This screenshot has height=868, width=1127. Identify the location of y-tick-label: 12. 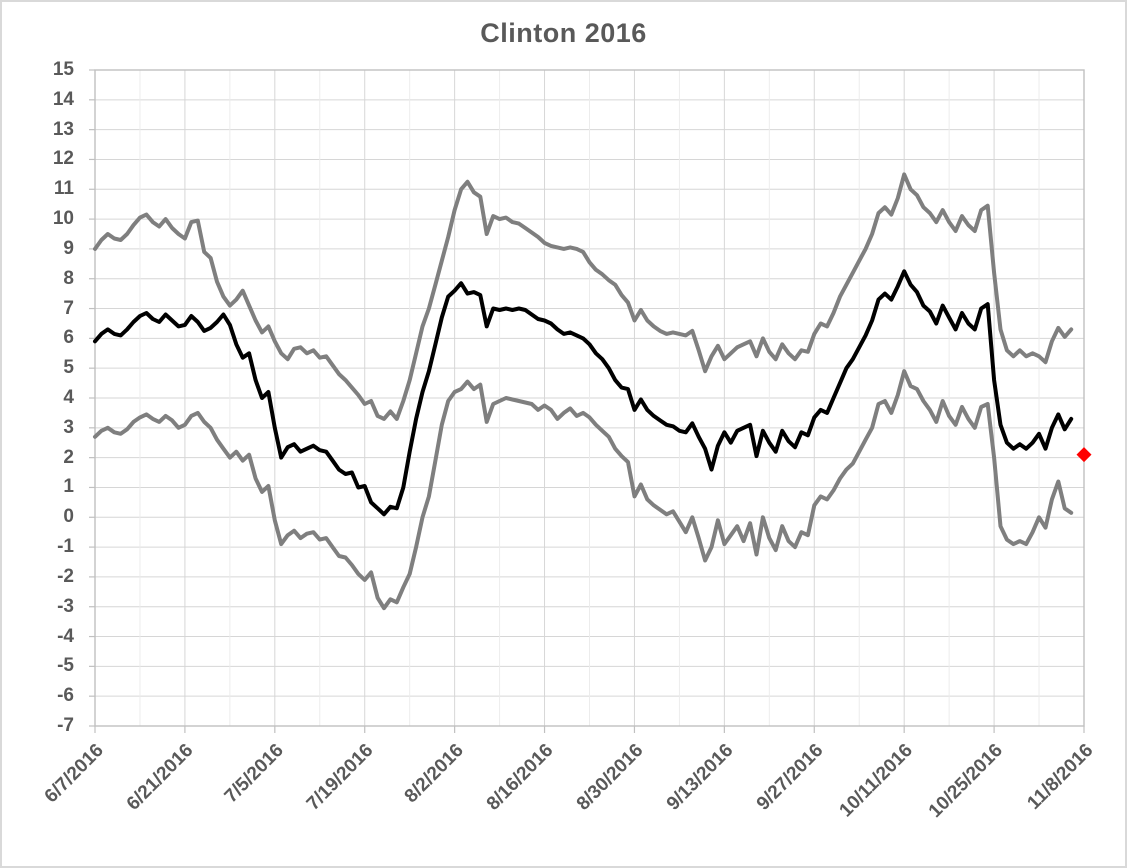
(63, 159).